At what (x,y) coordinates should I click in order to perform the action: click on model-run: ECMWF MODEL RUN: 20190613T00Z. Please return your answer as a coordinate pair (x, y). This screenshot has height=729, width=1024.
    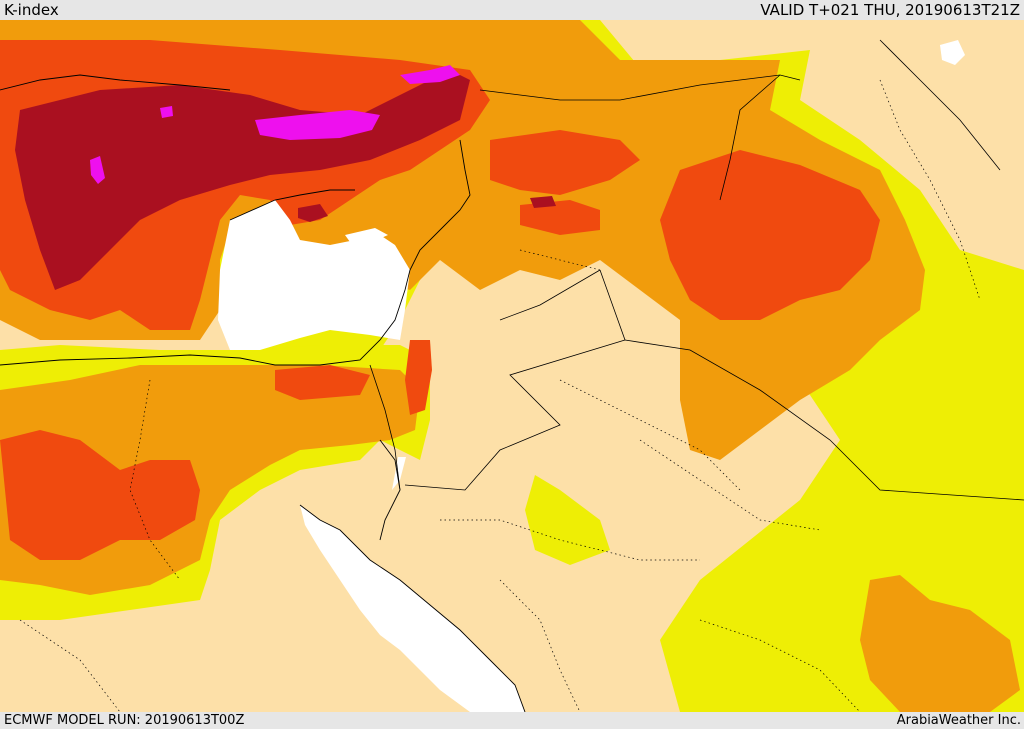
    Looking at the image, I should click on (124, 720).